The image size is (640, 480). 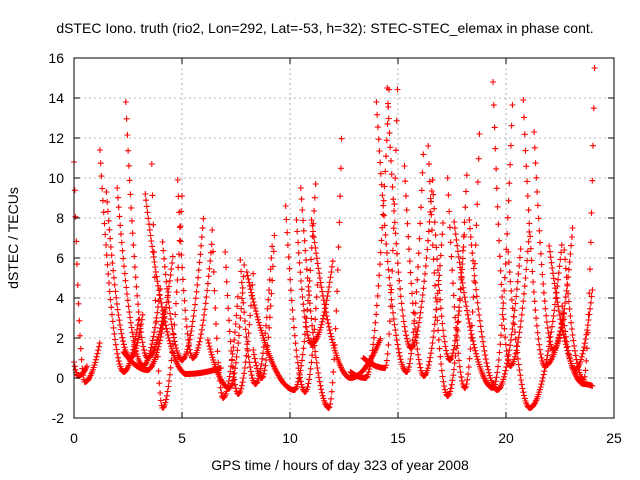 What do you see at coordinates (60, 298) in the screenshot?
I see `y-tick-label: 4` at bounding box center [60, 298].